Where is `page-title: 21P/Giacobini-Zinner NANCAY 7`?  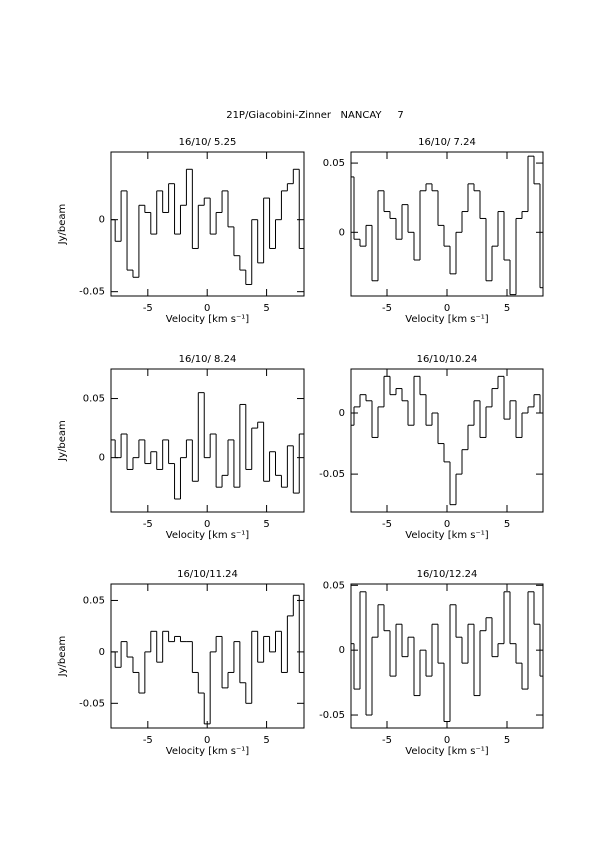 page-title: 21P/Giacobini-Zinner NANCAY 7 is located at coordinates (315, 115).